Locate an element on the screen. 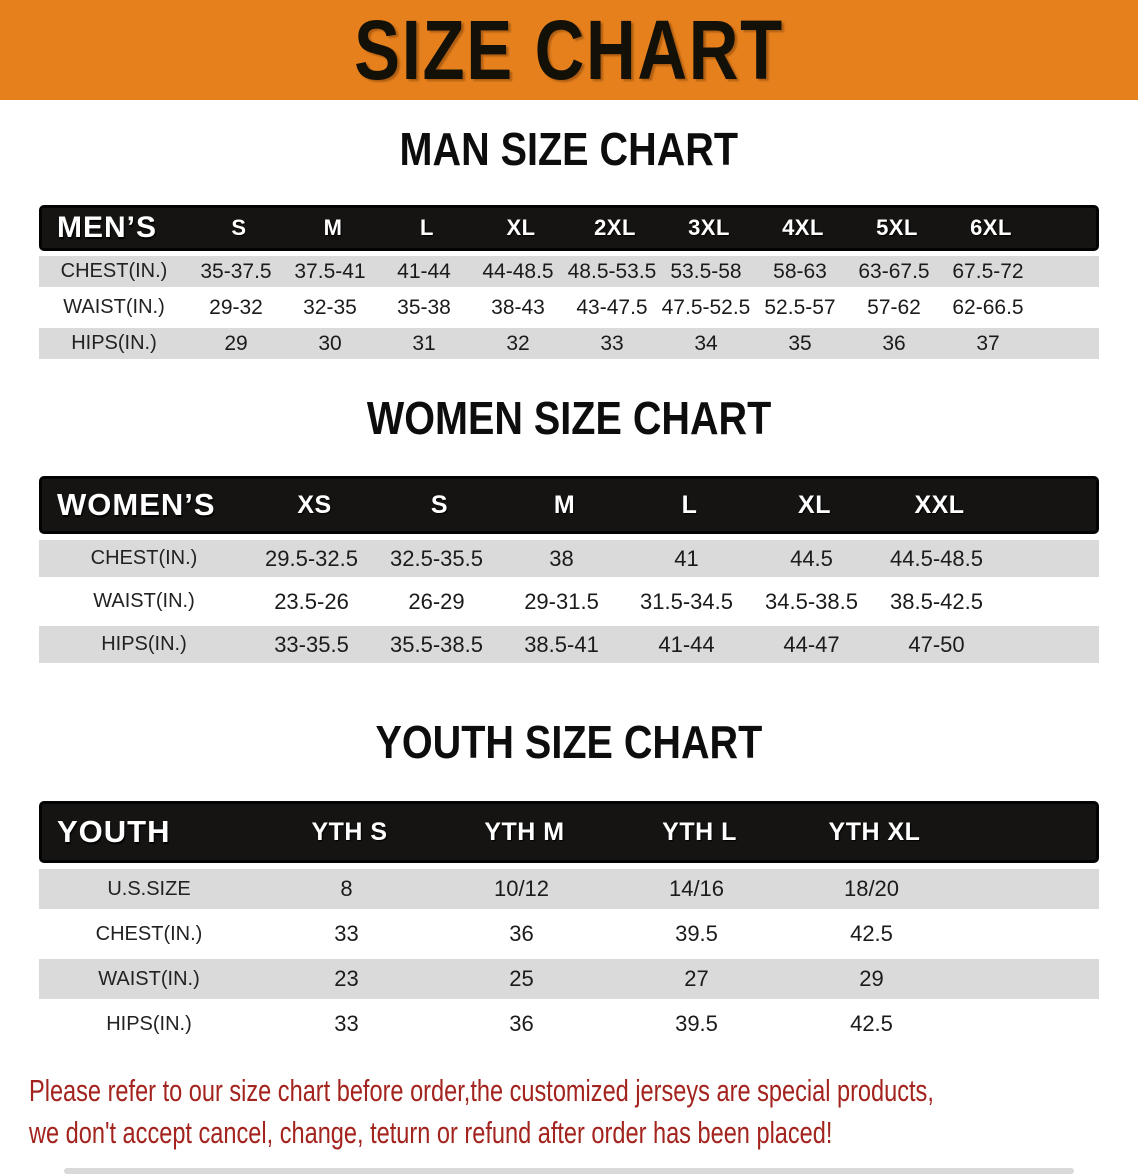 The image size is (1138, 1174). size-value-cell: 48.5-53.5 is located at coordinates (612, 271).